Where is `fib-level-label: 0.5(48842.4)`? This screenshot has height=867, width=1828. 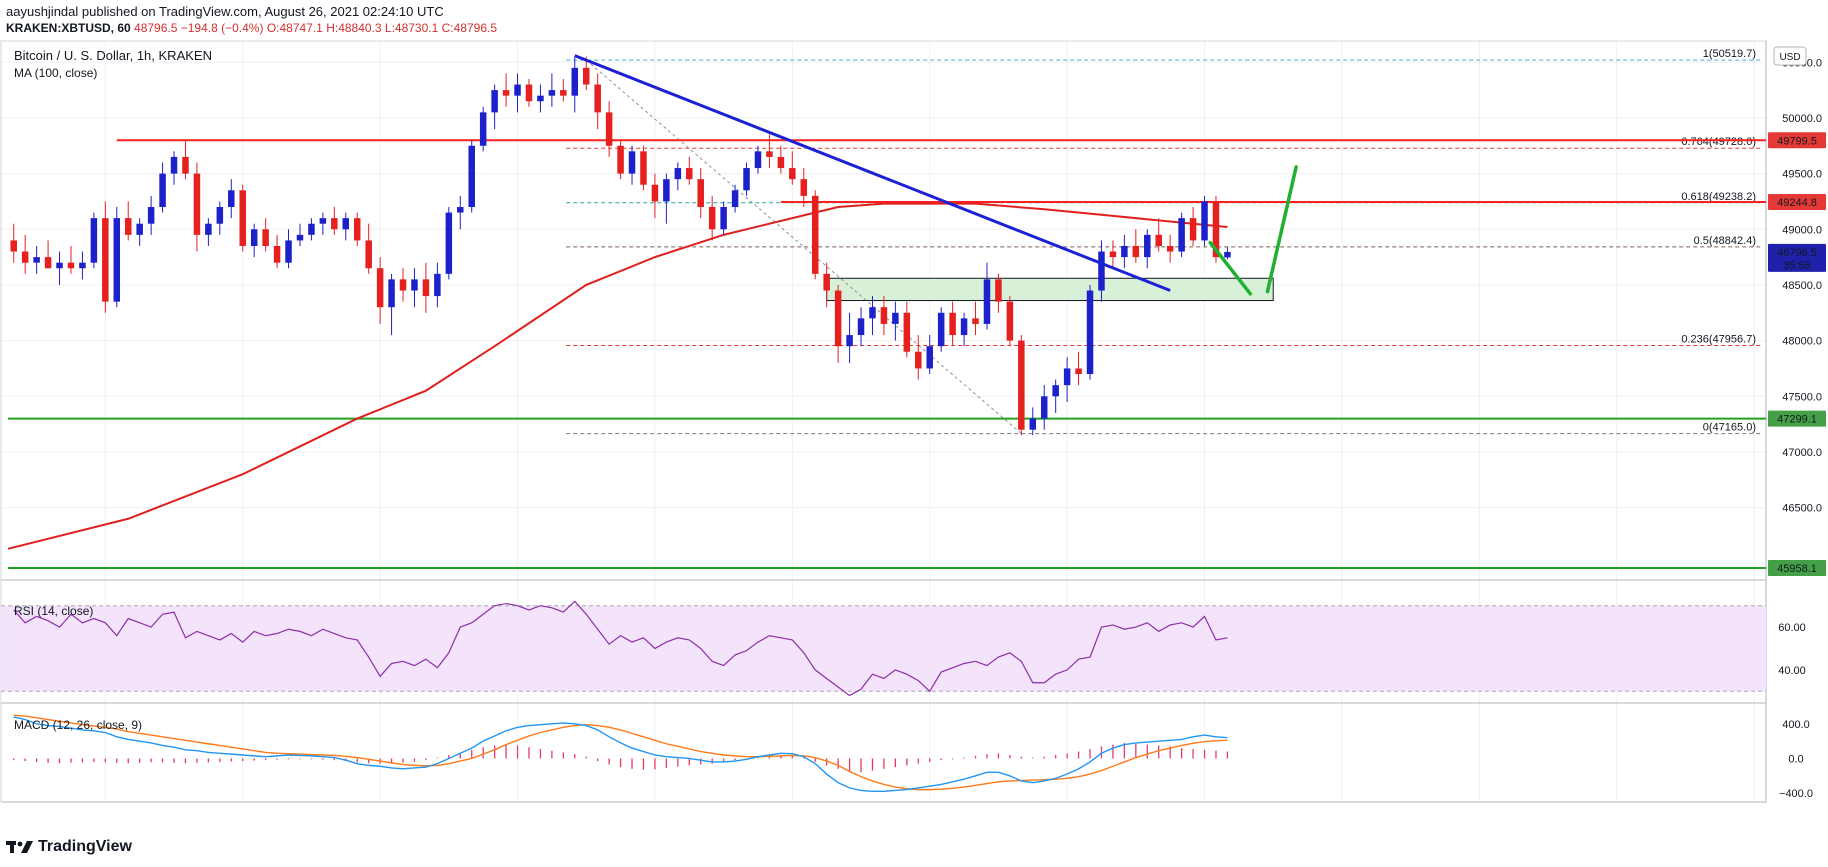 fib-level-label: 0.5(48842.4) is located at coordinates (1725, 241).